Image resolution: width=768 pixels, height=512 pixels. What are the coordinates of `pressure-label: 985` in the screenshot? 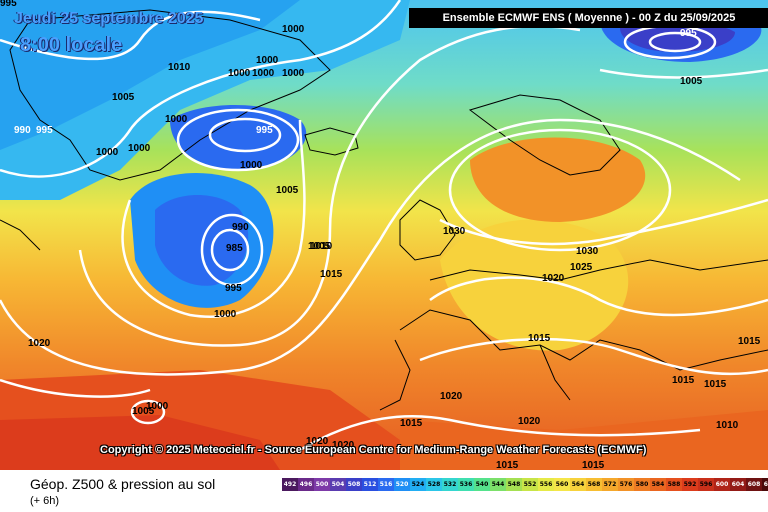 It's located at (234, 248).